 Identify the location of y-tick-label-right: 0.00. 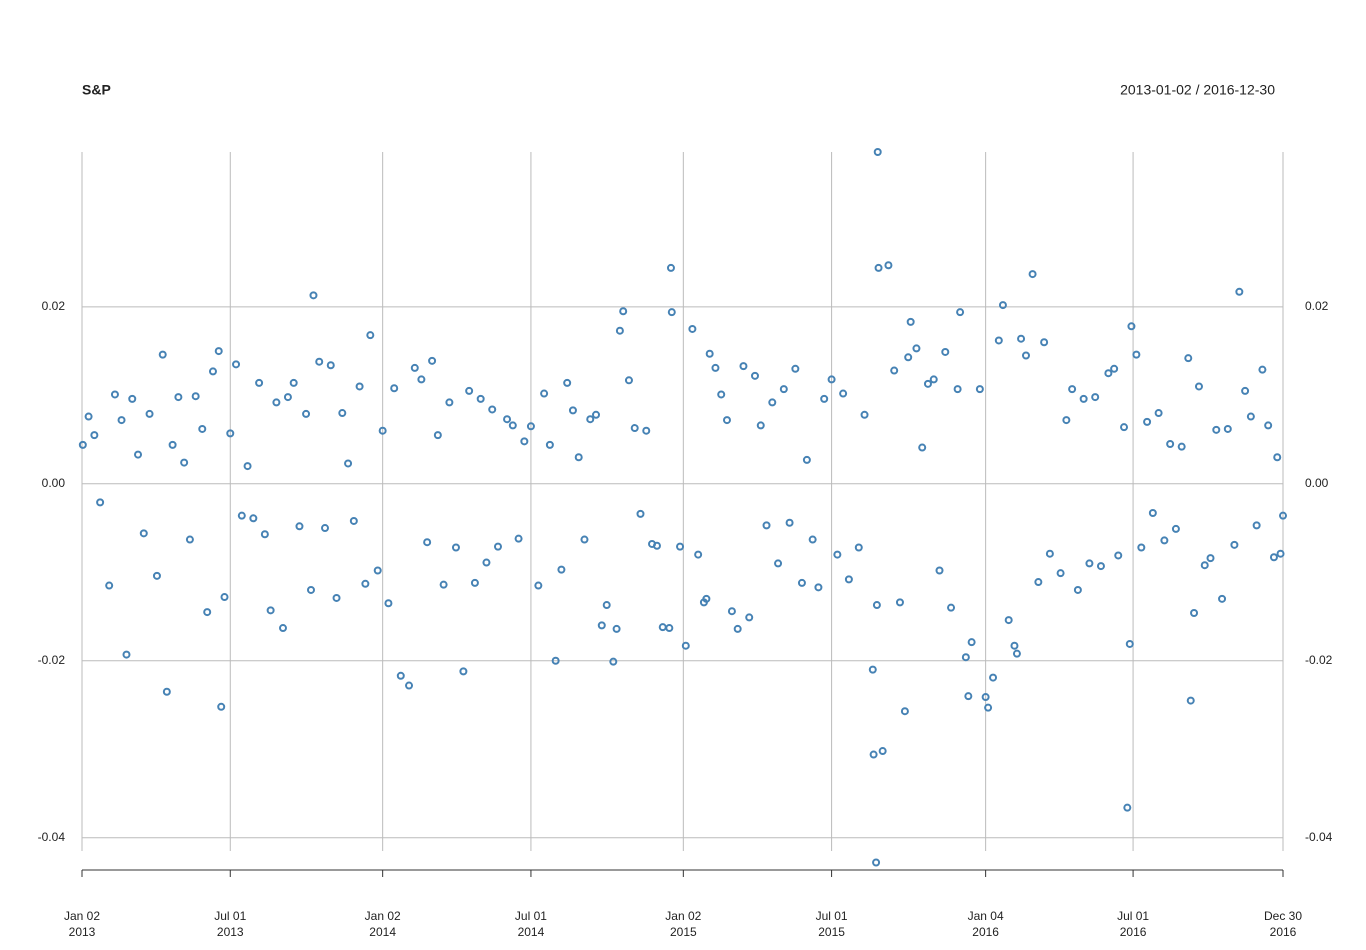
(1317, 483).